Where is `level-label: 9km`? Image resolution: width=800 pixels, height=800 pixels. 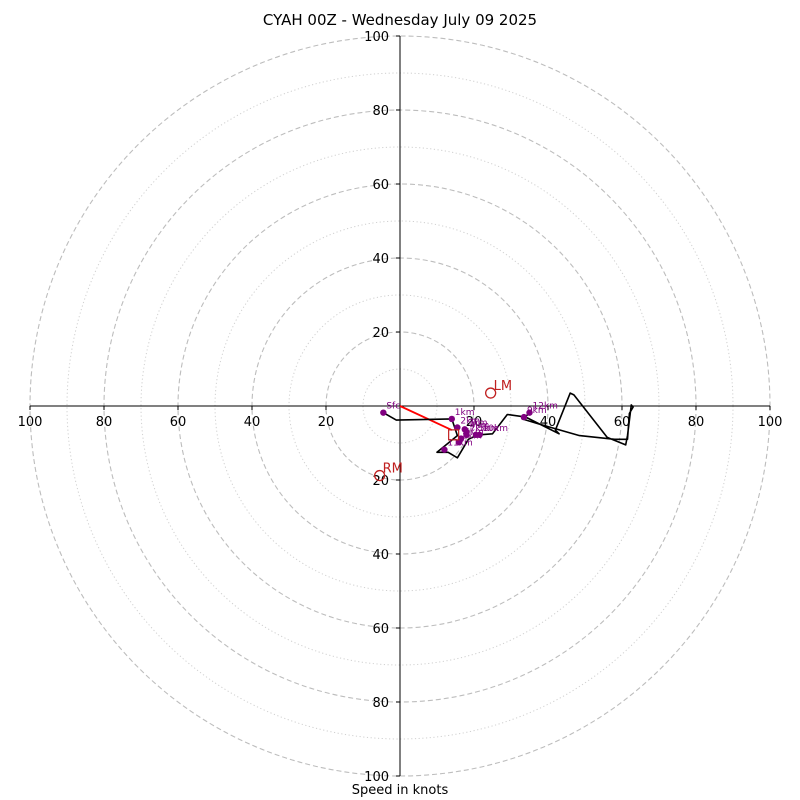 level-label: 9km is located at coordinates (537, 411).